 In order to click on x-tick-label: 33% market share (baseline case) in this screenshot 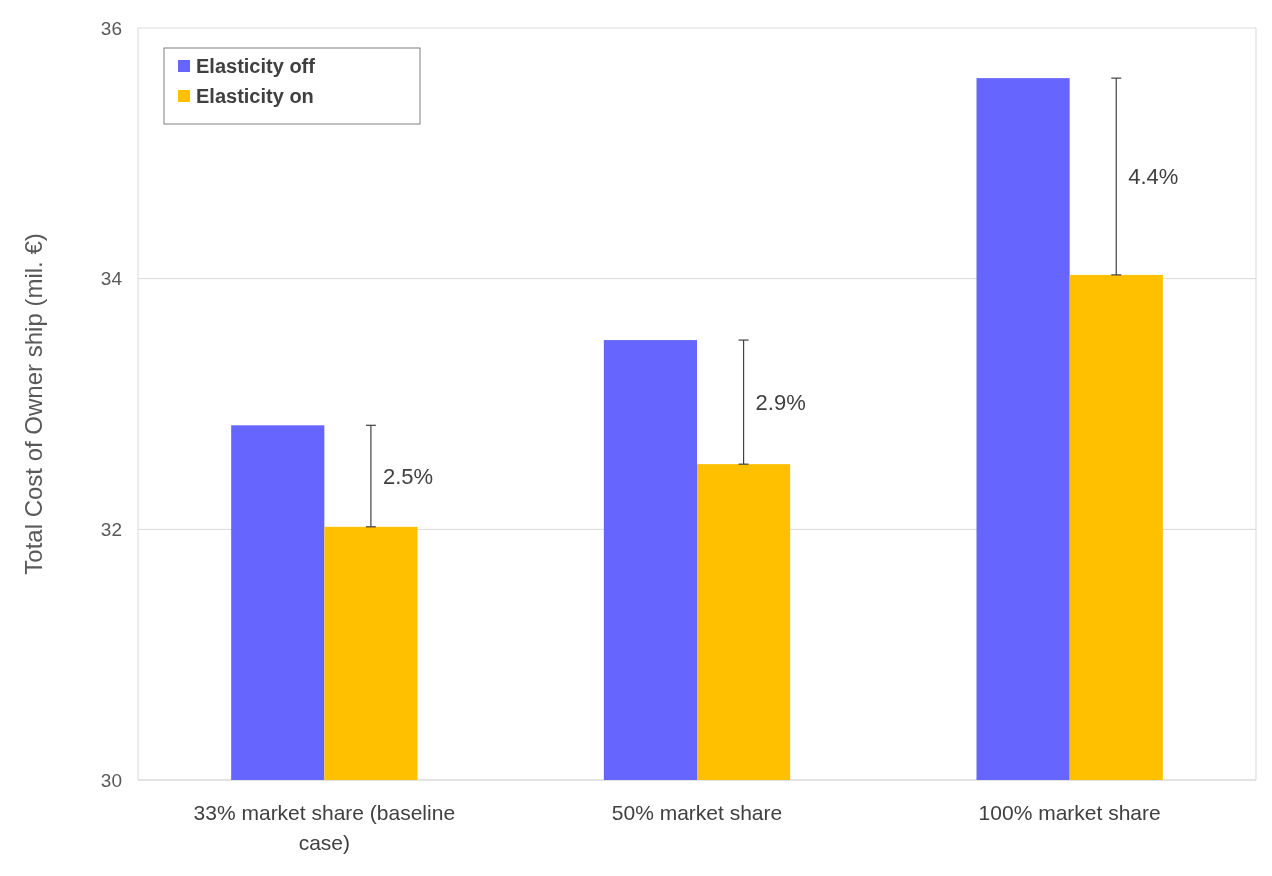, I will do `click(324, 827)`.